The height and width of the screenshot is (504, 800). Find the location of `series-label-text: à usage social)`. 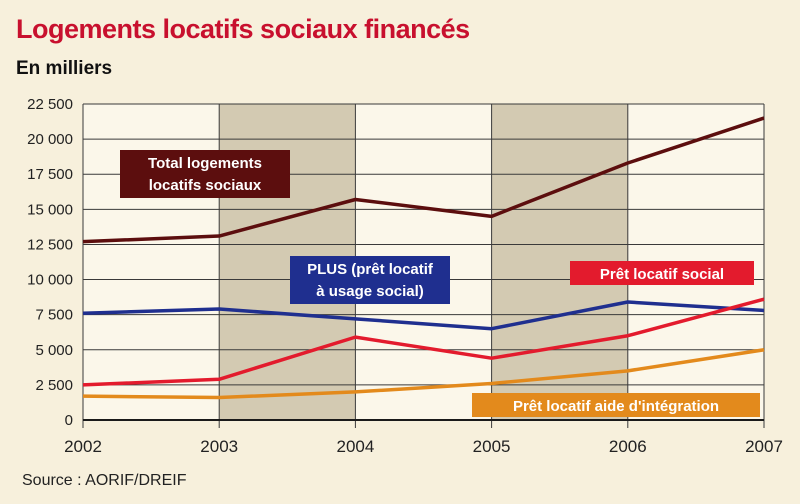

series-label-text: à usage social) is located at coordinates (370, 291).